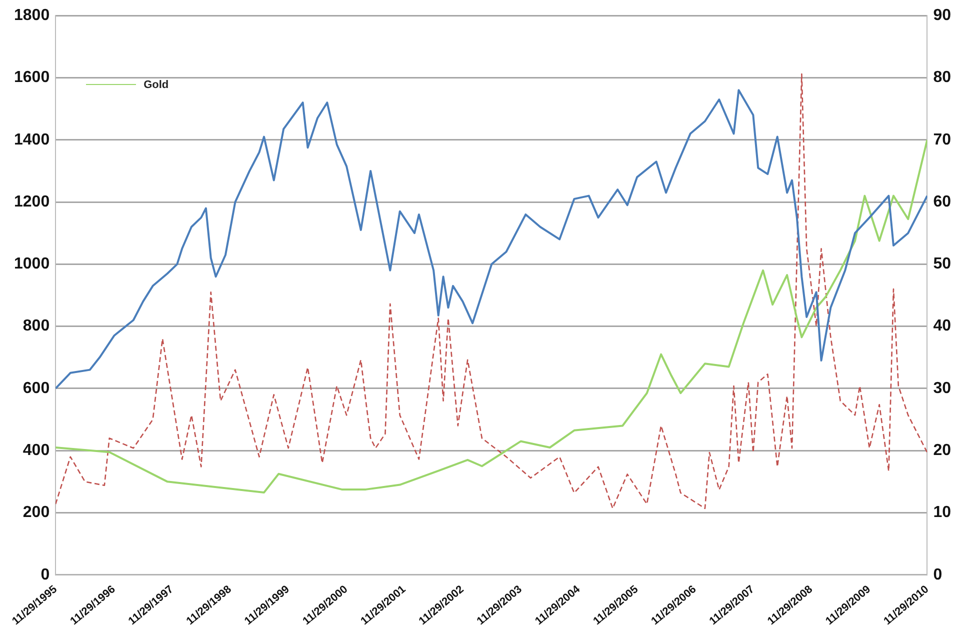  What do you see at coordinates (942, 264) in the screenshot?
I see `y2-tick-label: 50` at bounding box center [942, 264].